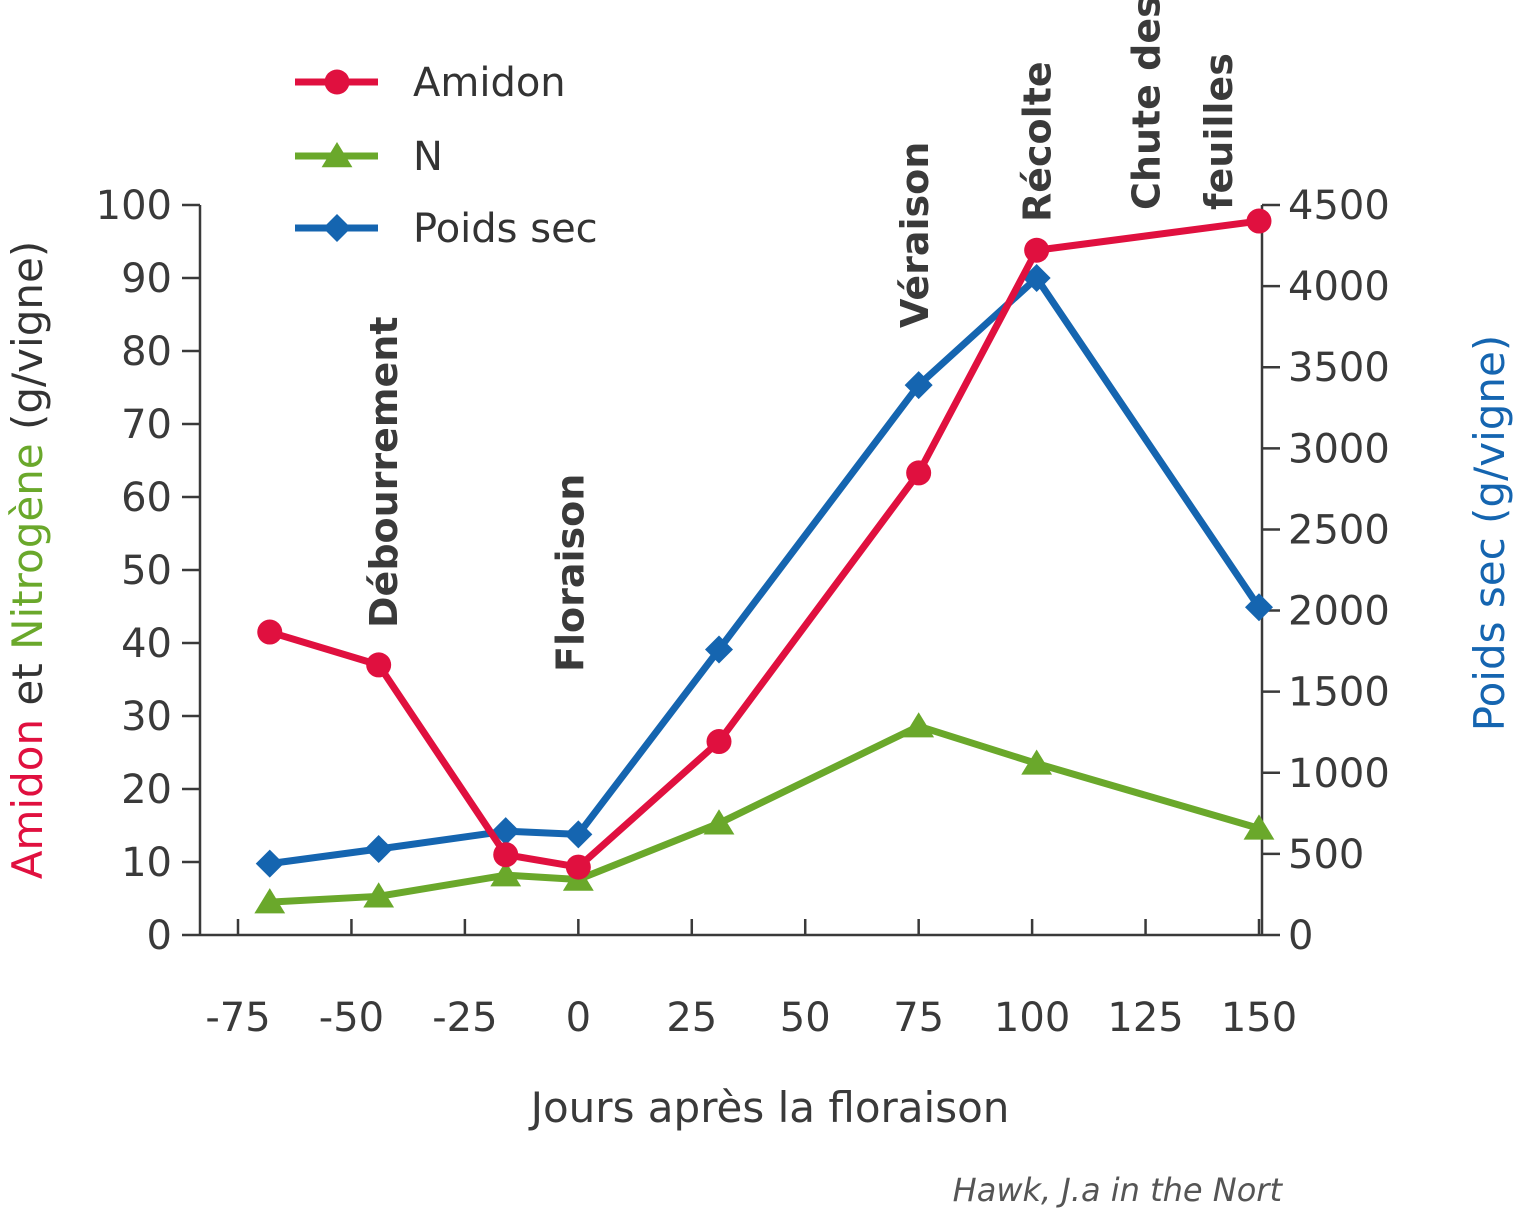  Describe the element at coordinates (1038, 141) in the screenshot. I see `stage-annotation: Récolte` at that location.